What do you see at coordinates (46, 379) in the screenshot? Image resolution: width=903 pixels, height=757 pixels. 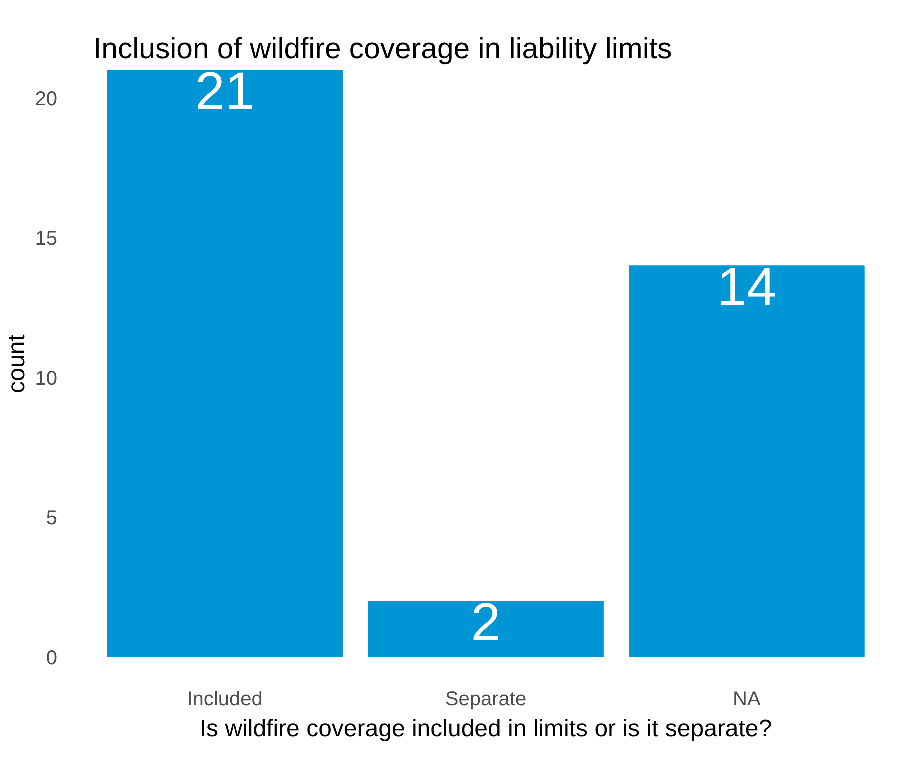 I see `y-tick-label: 10` at bounding box center [46, 379].